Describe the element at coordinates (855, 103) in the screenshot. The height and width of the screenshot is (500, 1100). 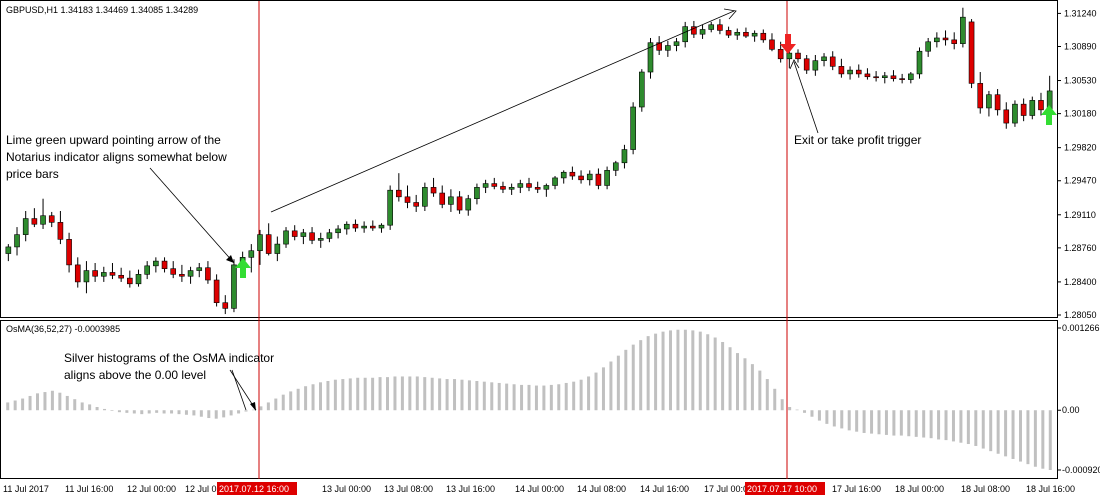
I see `exit-annotation: Exit or take profit trigger` at that location.